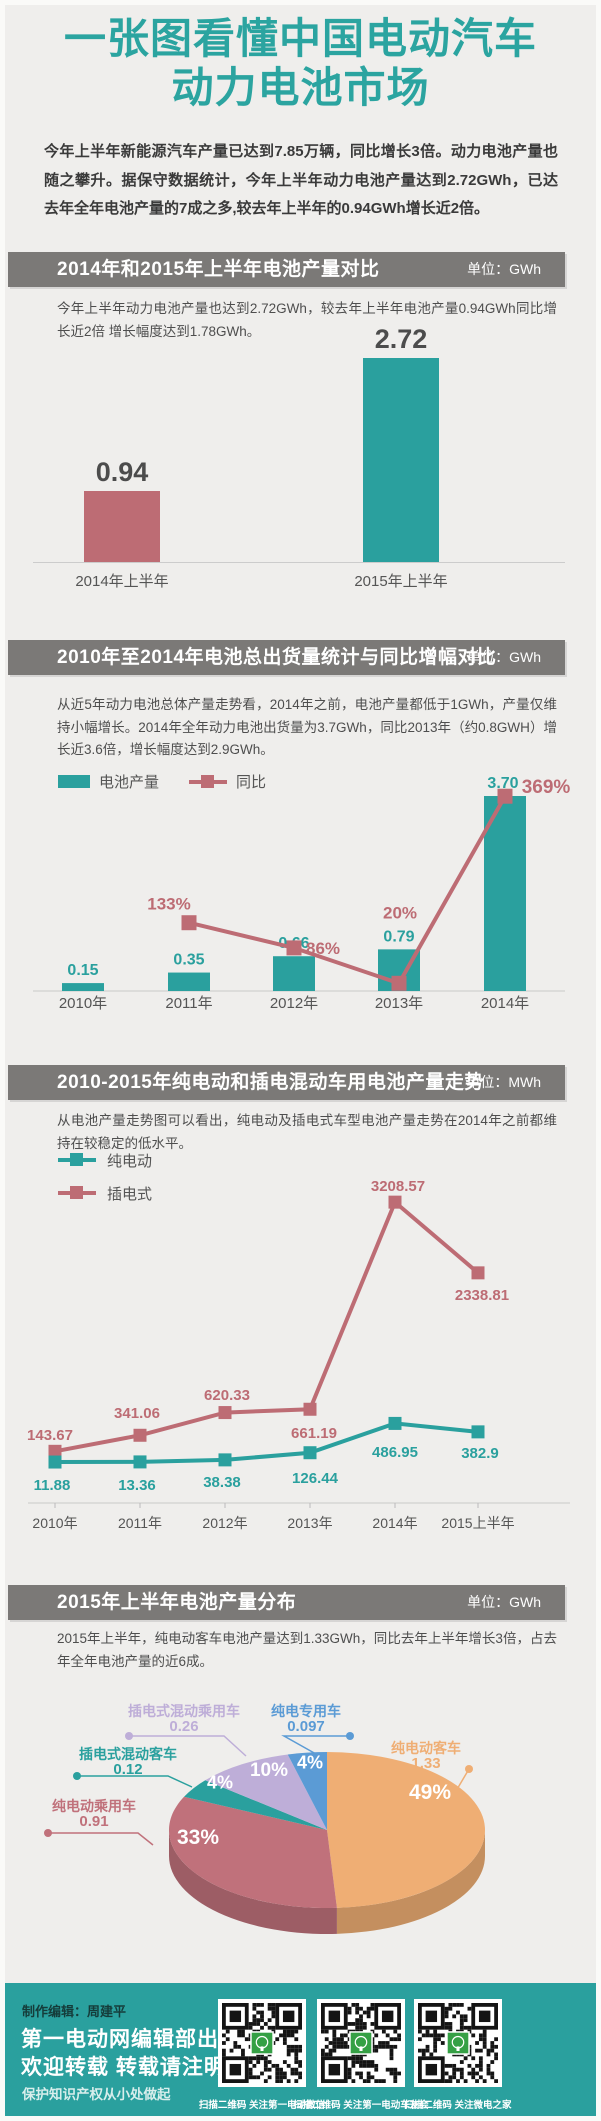  I want to click on value-label: 2014年, so click(505, 1003).